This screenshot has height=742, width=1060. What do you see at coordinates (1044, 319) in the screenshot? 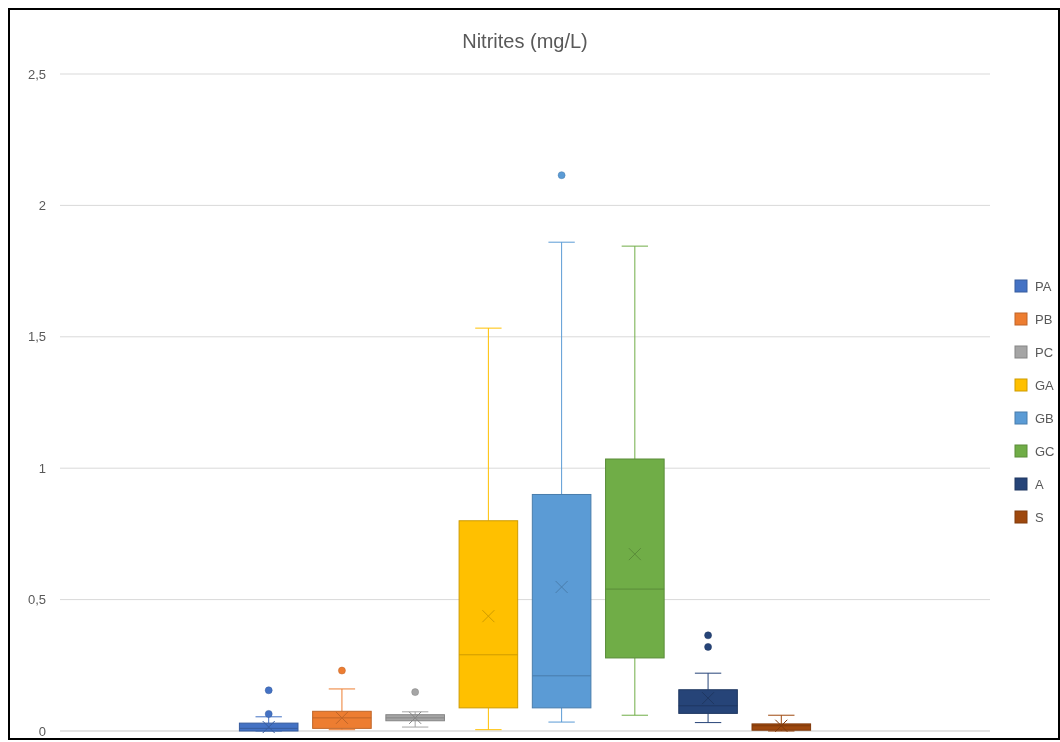
I see `legend-label: PB` at bounding box center [1044, 319].